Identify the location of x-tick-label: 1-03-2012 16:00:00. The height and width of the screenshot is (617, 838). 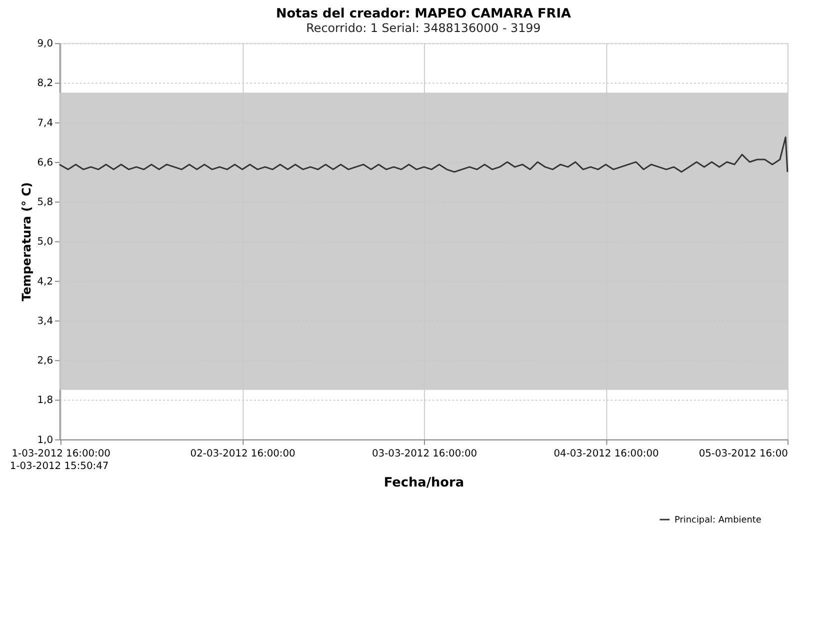
(61, 454).